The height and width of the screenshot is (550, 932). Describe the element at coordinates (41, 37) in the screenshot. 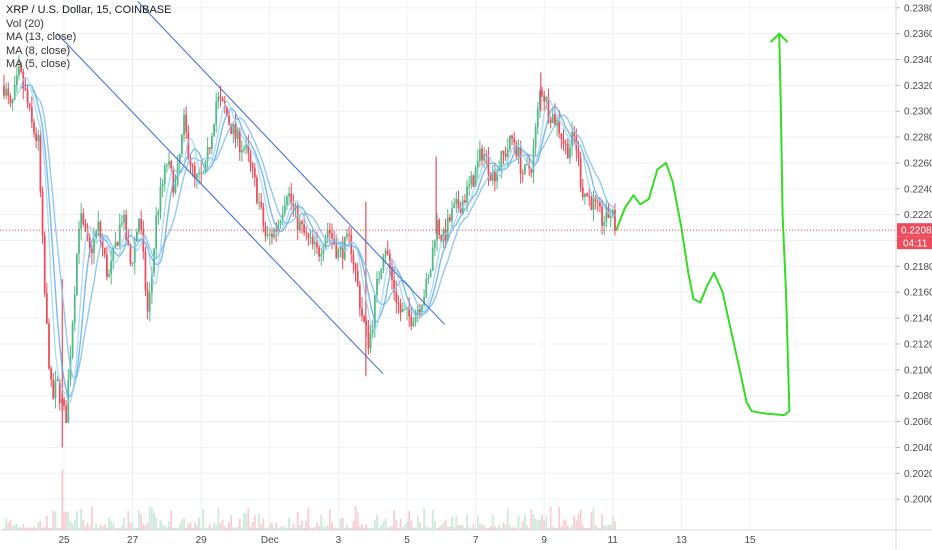

I see `legend-ma-13: MA (13, close)` at that location.